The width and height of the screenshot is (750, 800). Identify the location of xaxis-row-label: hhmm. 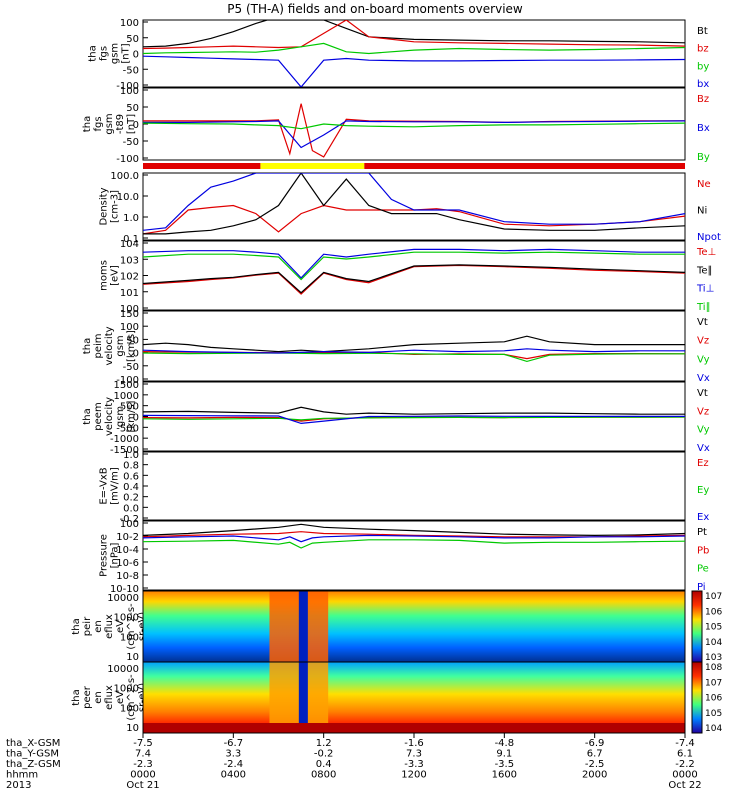
(22, 775).